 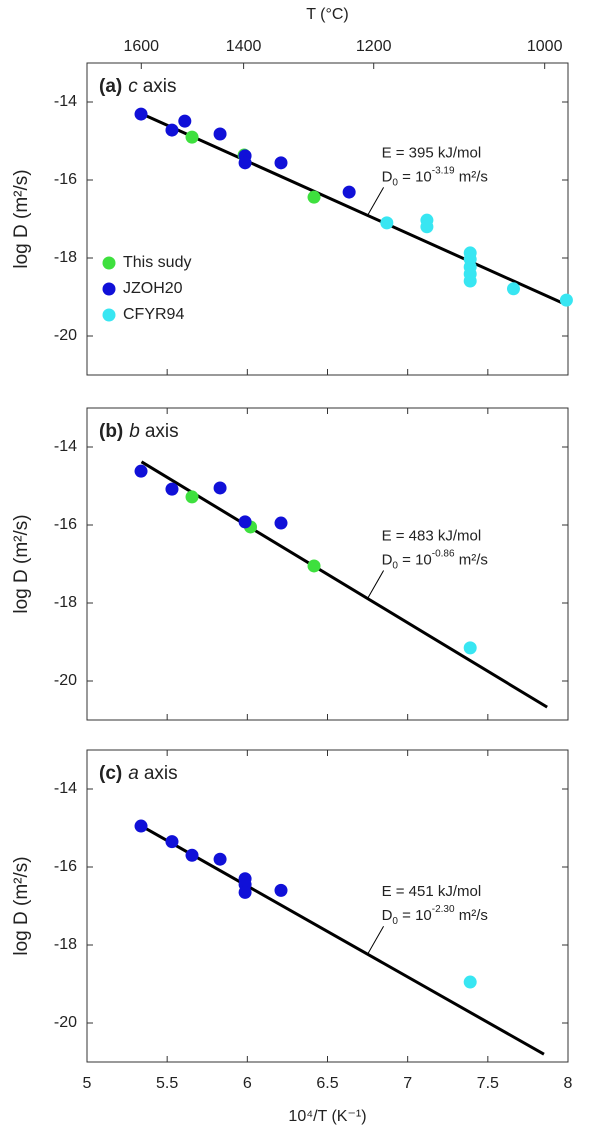 I want to click on x-tick-label: 8, so click(x=568, y=1083).